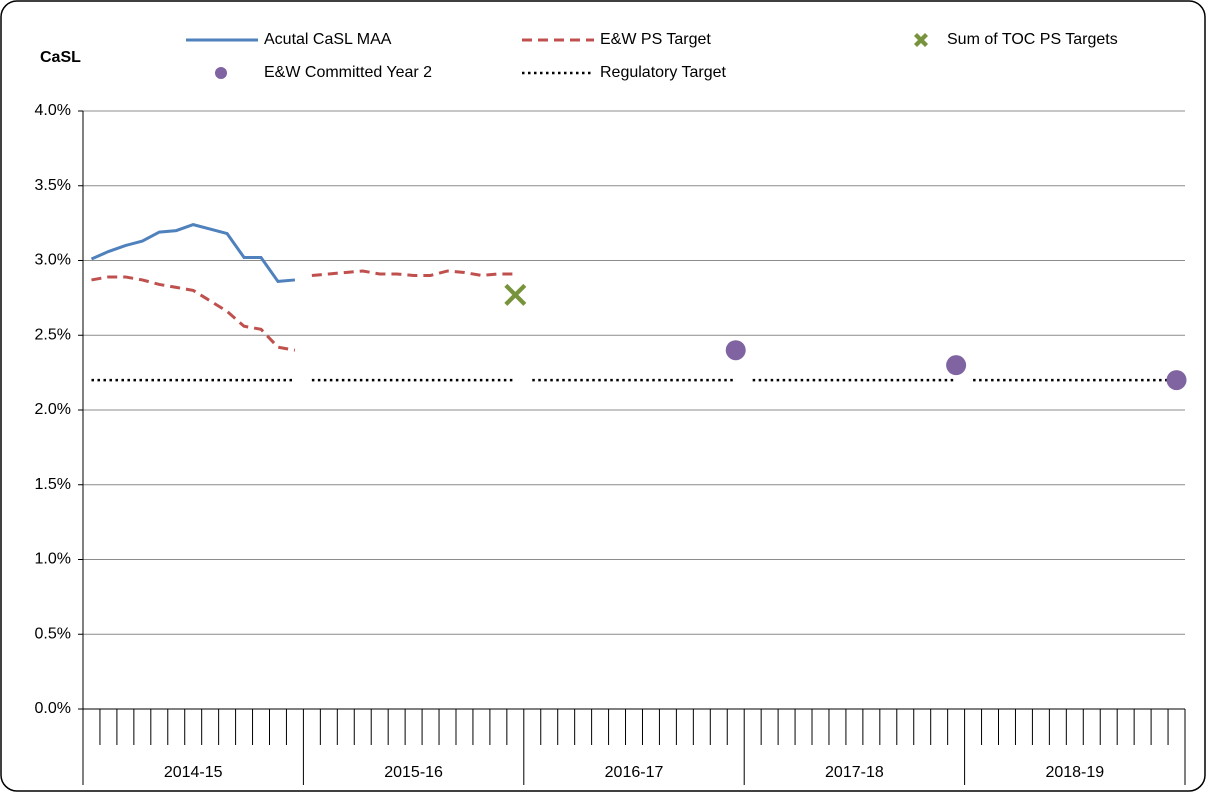  What do you see at coordinates (663, 72) in the screenshot?
I see `legend-label: Regulatory Target` at bounding box center [663, 72].